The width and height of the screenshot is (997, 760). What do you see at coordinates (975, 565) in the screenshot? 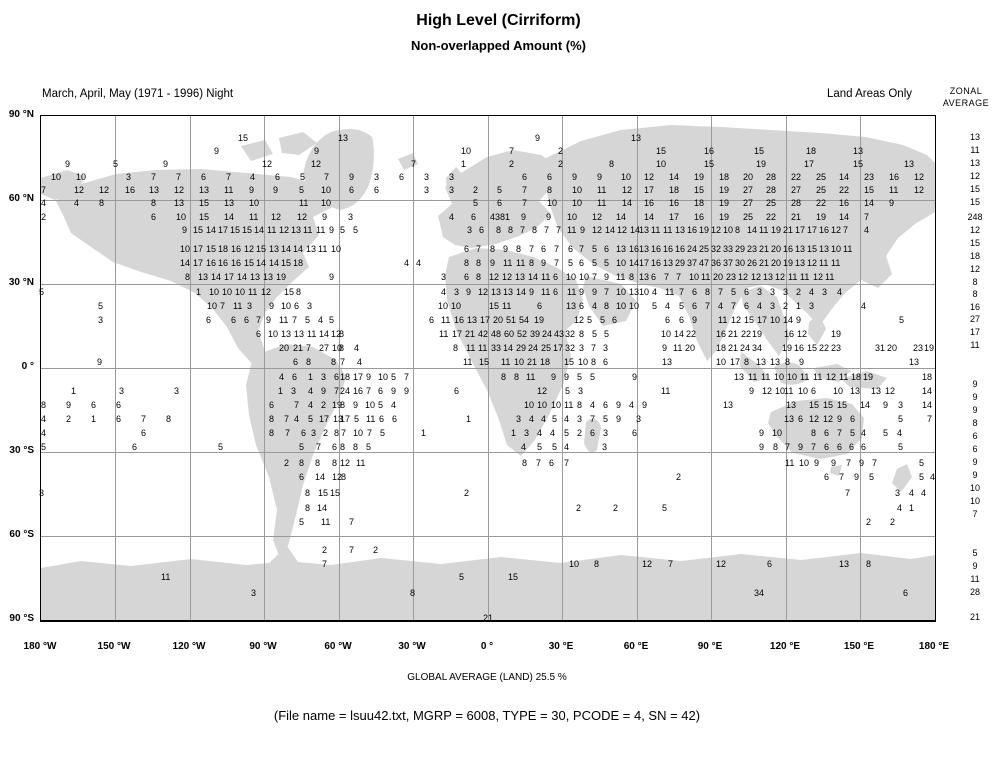
I see `zonal-average-value: 9` at bounding box center [975, 565].